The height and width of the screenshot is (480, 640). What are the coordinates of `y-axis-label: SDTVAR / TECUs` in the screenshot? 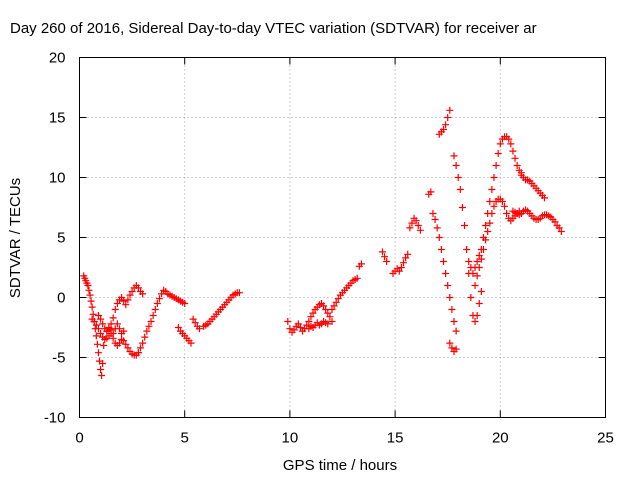 It's located at (15, 238).